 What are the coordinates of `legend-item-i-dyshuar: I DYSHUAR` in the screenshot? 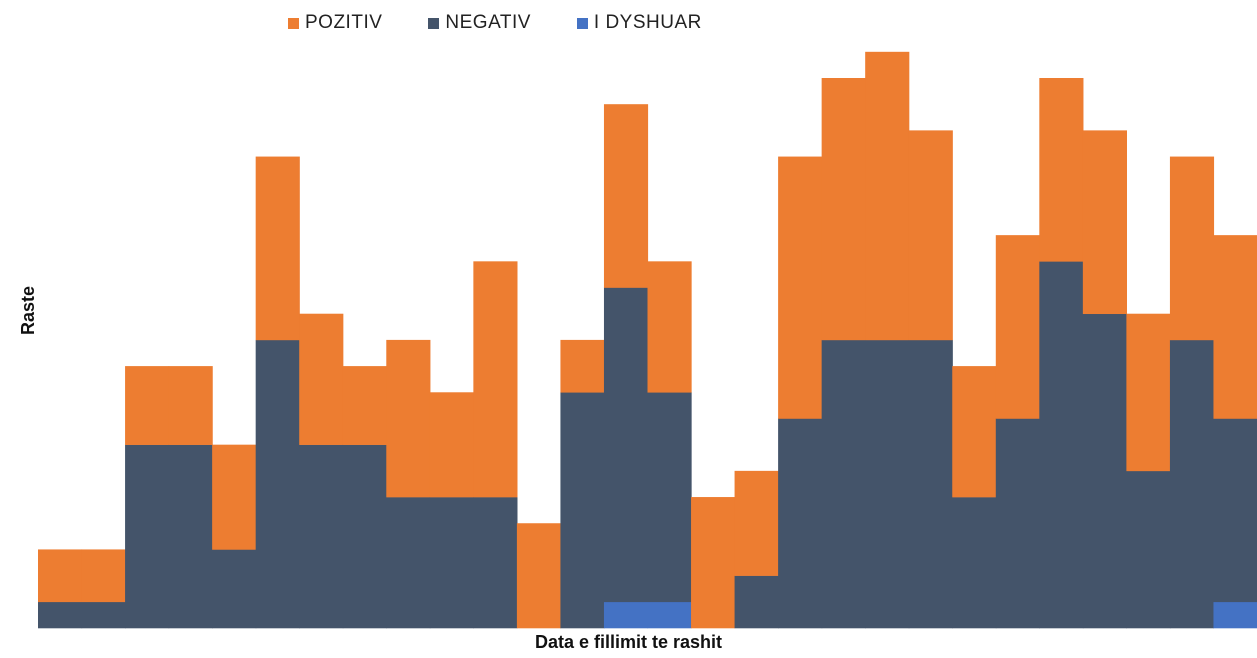 It's located at (639, 23).